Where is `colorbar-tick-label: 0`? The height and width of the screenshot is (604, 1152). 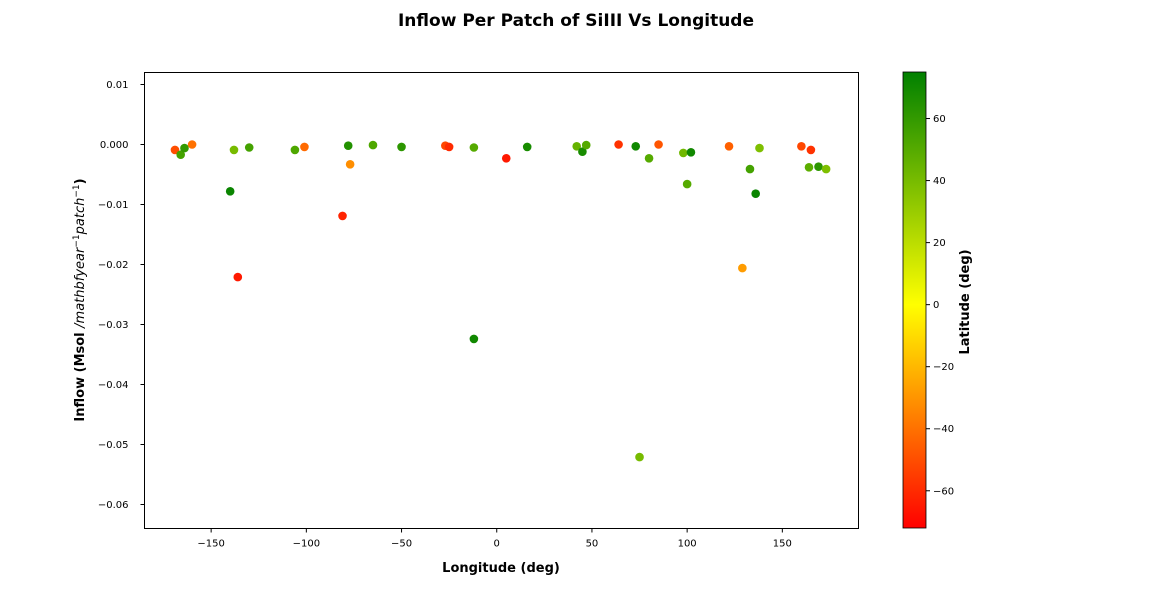
colorbar-tick-label: 0 is located at coordinates (936, 305).